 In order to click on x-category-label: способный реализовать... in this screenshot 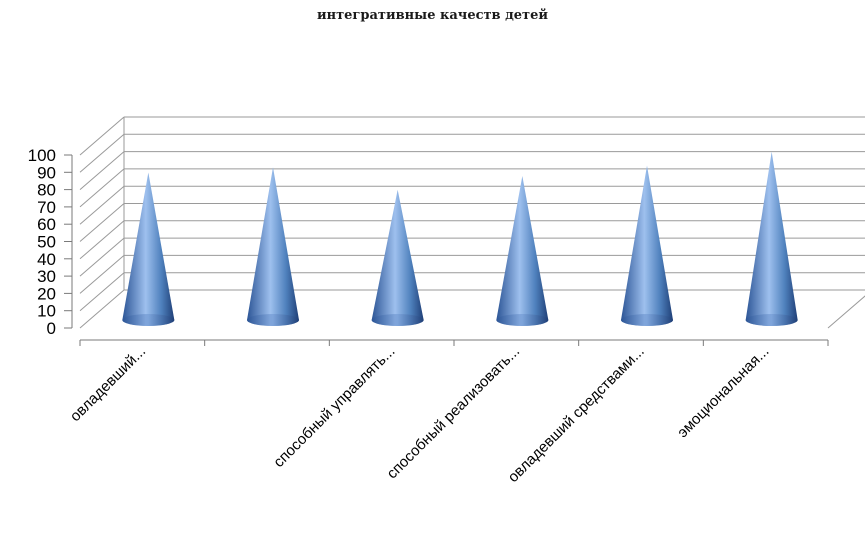, I will do `click(454, 413)`.